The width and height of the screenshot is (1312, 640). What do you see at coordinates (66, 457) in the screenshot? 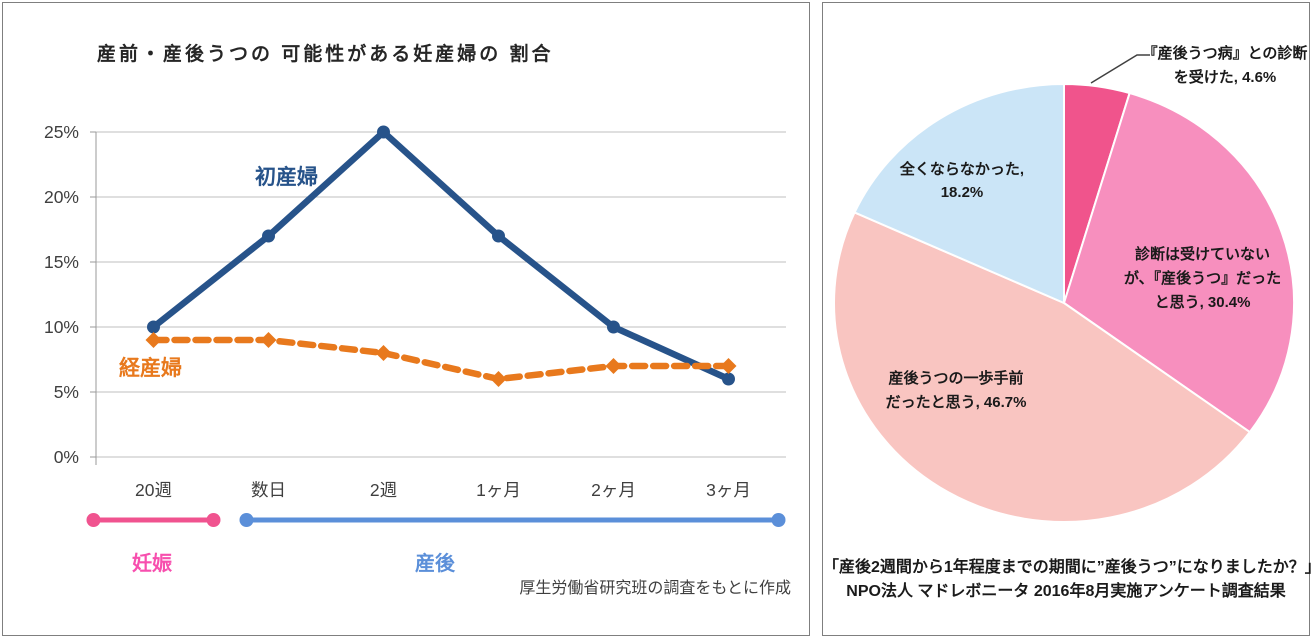
I see `y-tick-label: 0%` at bounding box center [66, 457].